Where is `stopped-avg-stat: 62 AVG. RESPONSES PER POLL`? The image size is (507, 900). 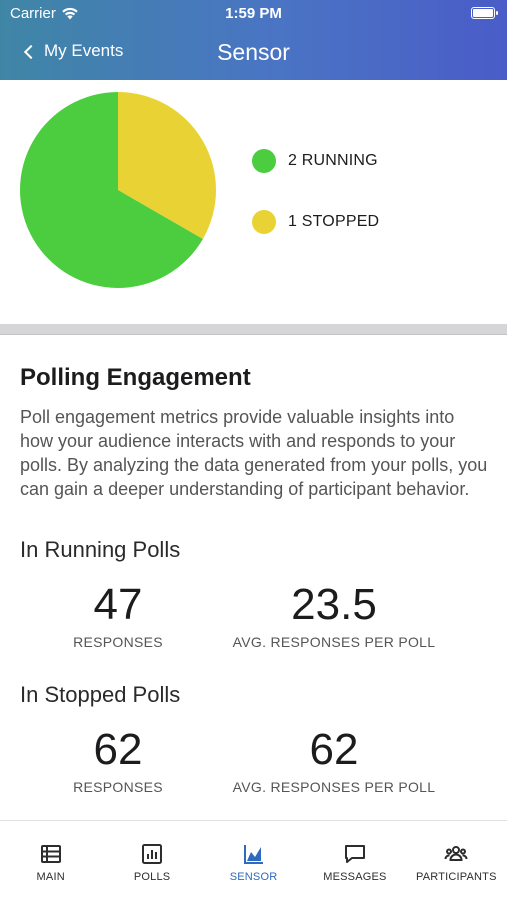 stopped-avg-stat: 62 AVG. RESPONSES PER POLL is located at coordinates (334, 760).